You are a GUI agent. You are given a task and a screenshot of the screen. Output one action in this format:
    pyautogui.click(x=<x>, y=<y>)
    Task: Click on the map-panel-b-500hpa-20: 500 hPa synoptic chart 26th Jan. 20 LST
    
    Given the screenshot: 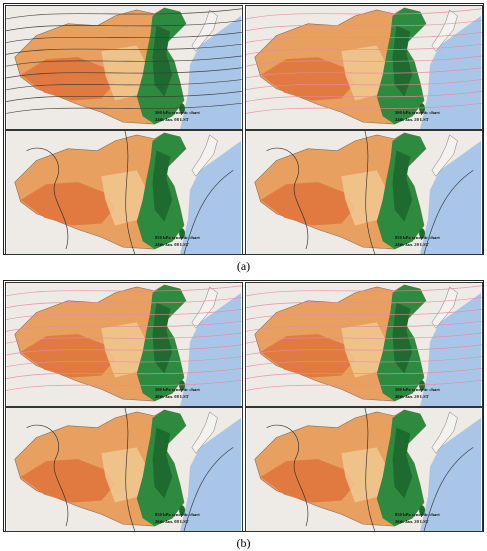 What is the action you would take?
    pyautogui.click(x=364, y=344)
    